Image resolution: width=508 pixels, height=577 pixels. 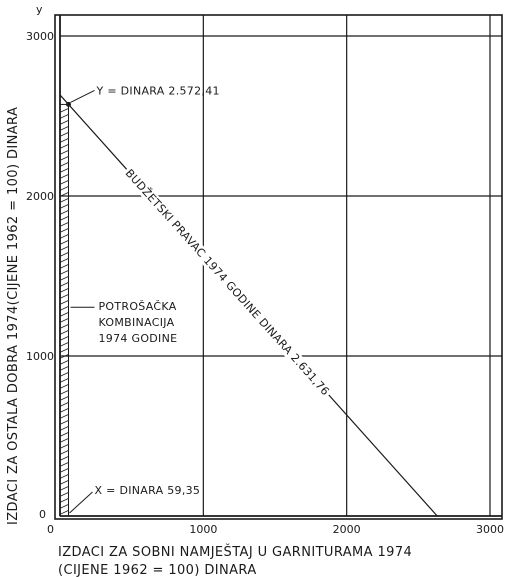 What do you see at coordinates (40, 196) in the screenshot?
I see `y-tick-label: 2000` at bounding box center [40, 196].